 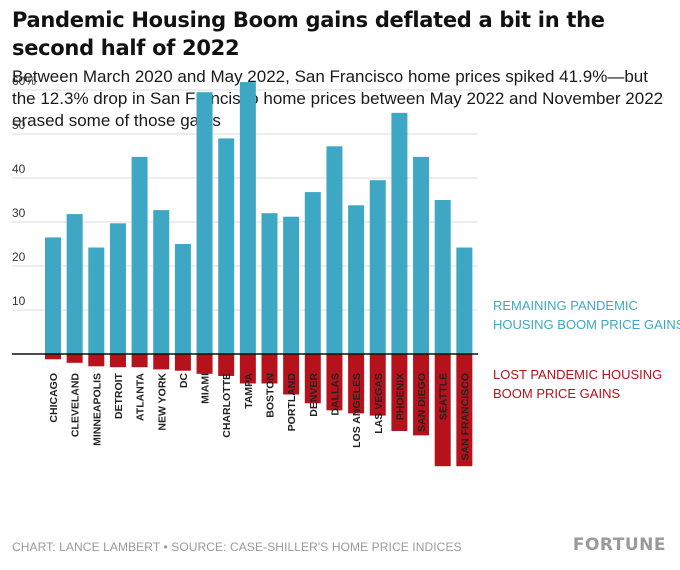 I want to click on x-tick-label: LAS VEGAS, so click(x=379, y=403).